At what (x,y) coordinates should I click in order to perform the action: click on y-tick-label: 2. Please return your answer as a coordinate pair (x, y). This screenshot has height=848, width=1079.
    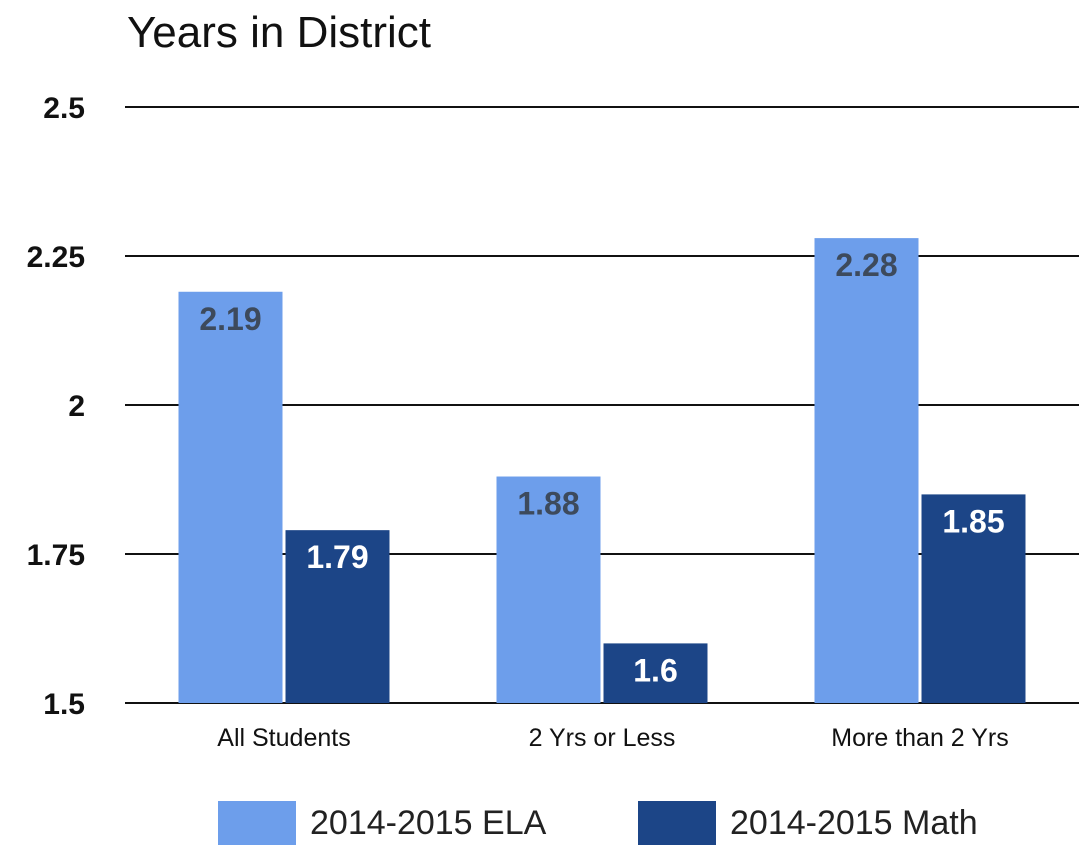
    Looking at the image, I should click on (76, 406).